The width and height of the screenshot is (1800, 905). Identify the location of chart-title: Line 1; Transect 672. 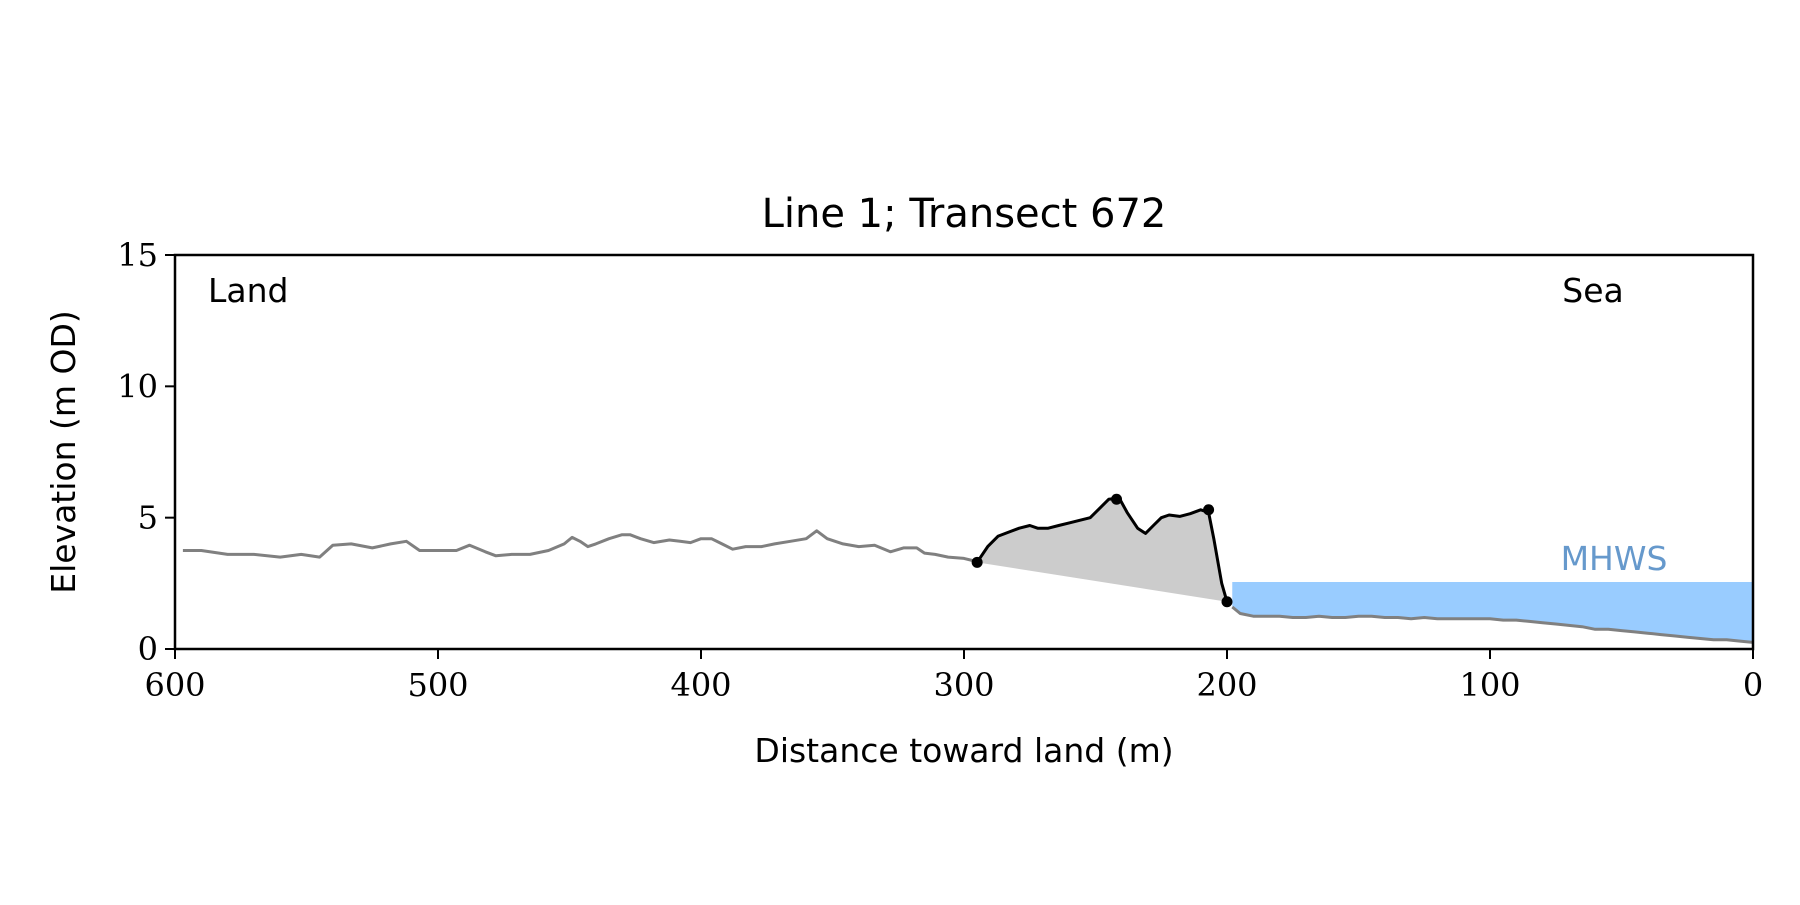
(964, 214).